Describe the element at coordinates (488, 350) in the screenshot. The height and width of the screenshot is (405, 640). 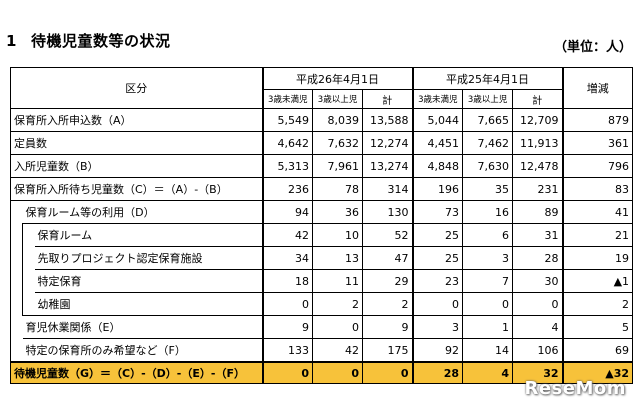
I see `cell: 14` at that location.